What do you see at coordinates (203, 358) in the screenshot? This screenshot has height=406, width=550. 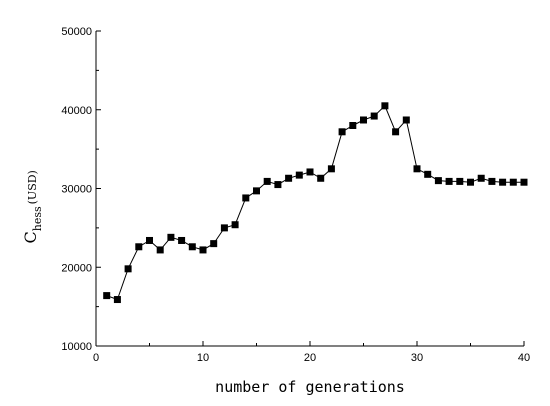 I see `x-tick-label: 10` at bounding box center [203, 358].